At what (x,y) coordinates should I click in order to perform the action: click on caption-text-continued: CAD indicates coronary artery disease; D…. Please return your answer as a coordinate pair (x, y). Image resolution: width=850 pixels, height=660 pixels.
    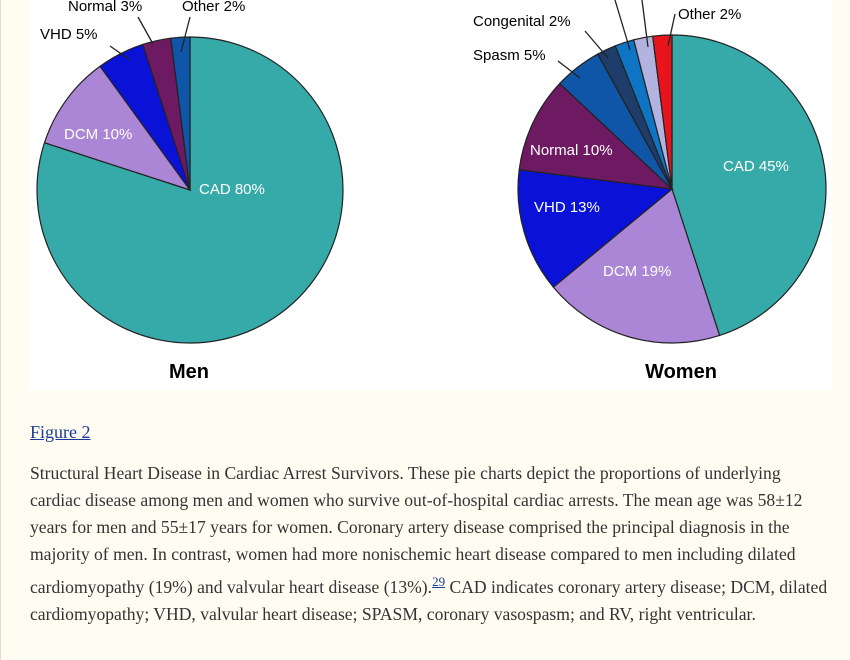
    Looking at the image, I should click on (429, 600).